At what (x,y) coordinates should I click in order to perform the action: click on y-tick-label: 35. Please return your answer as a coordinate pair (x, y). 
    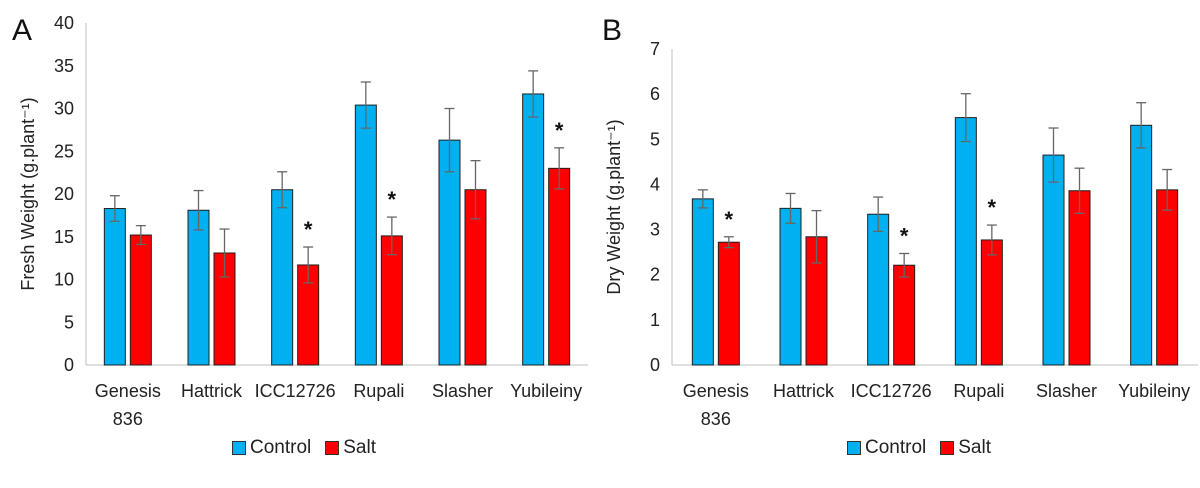
    Looking at the image, I should click on (64, 66).